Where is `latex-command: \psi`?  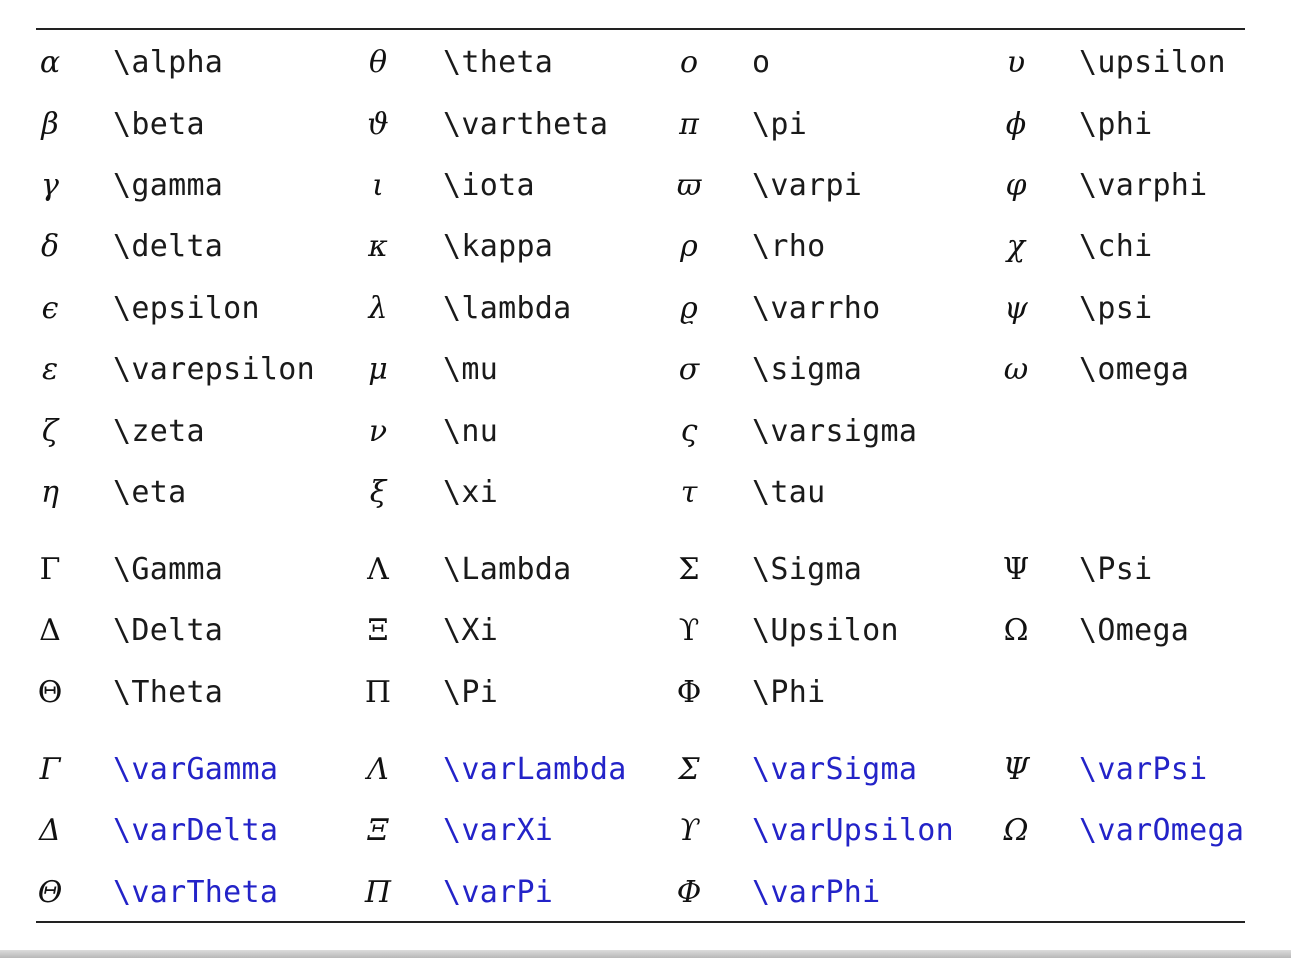 latex-command: \psi is located at coordinates (1116, 308).